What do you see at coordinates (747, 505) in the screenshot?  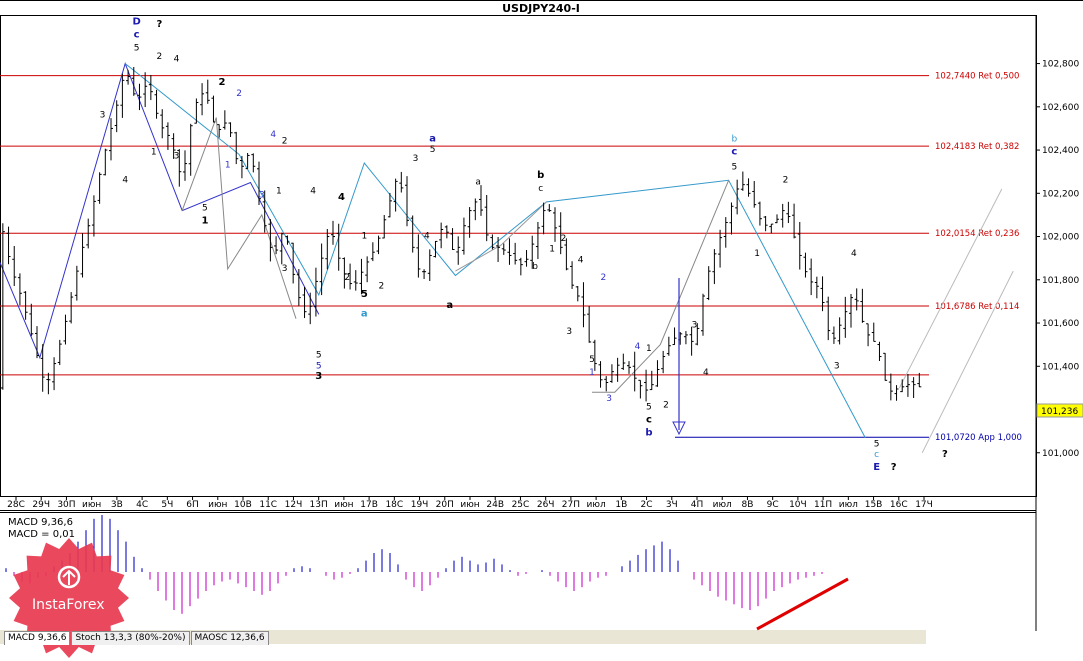 I see `date-tick-label: 8В` at bounding box center [747, 505].